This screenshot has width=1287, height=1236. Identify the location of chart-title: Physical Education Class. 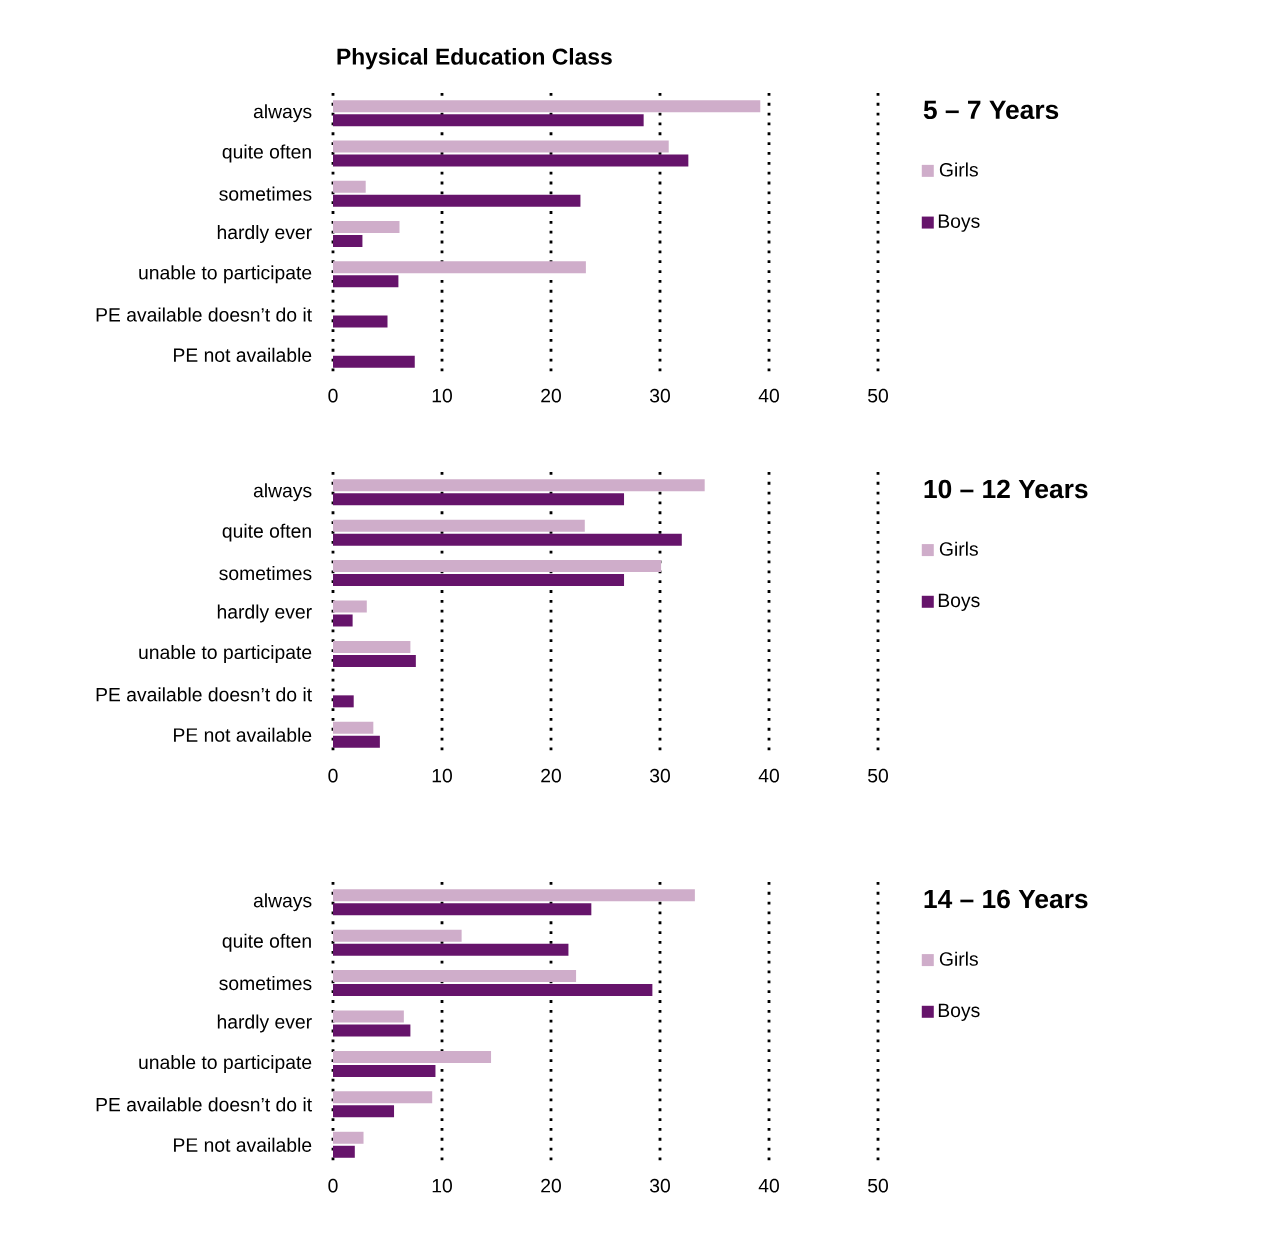
(474, 58).